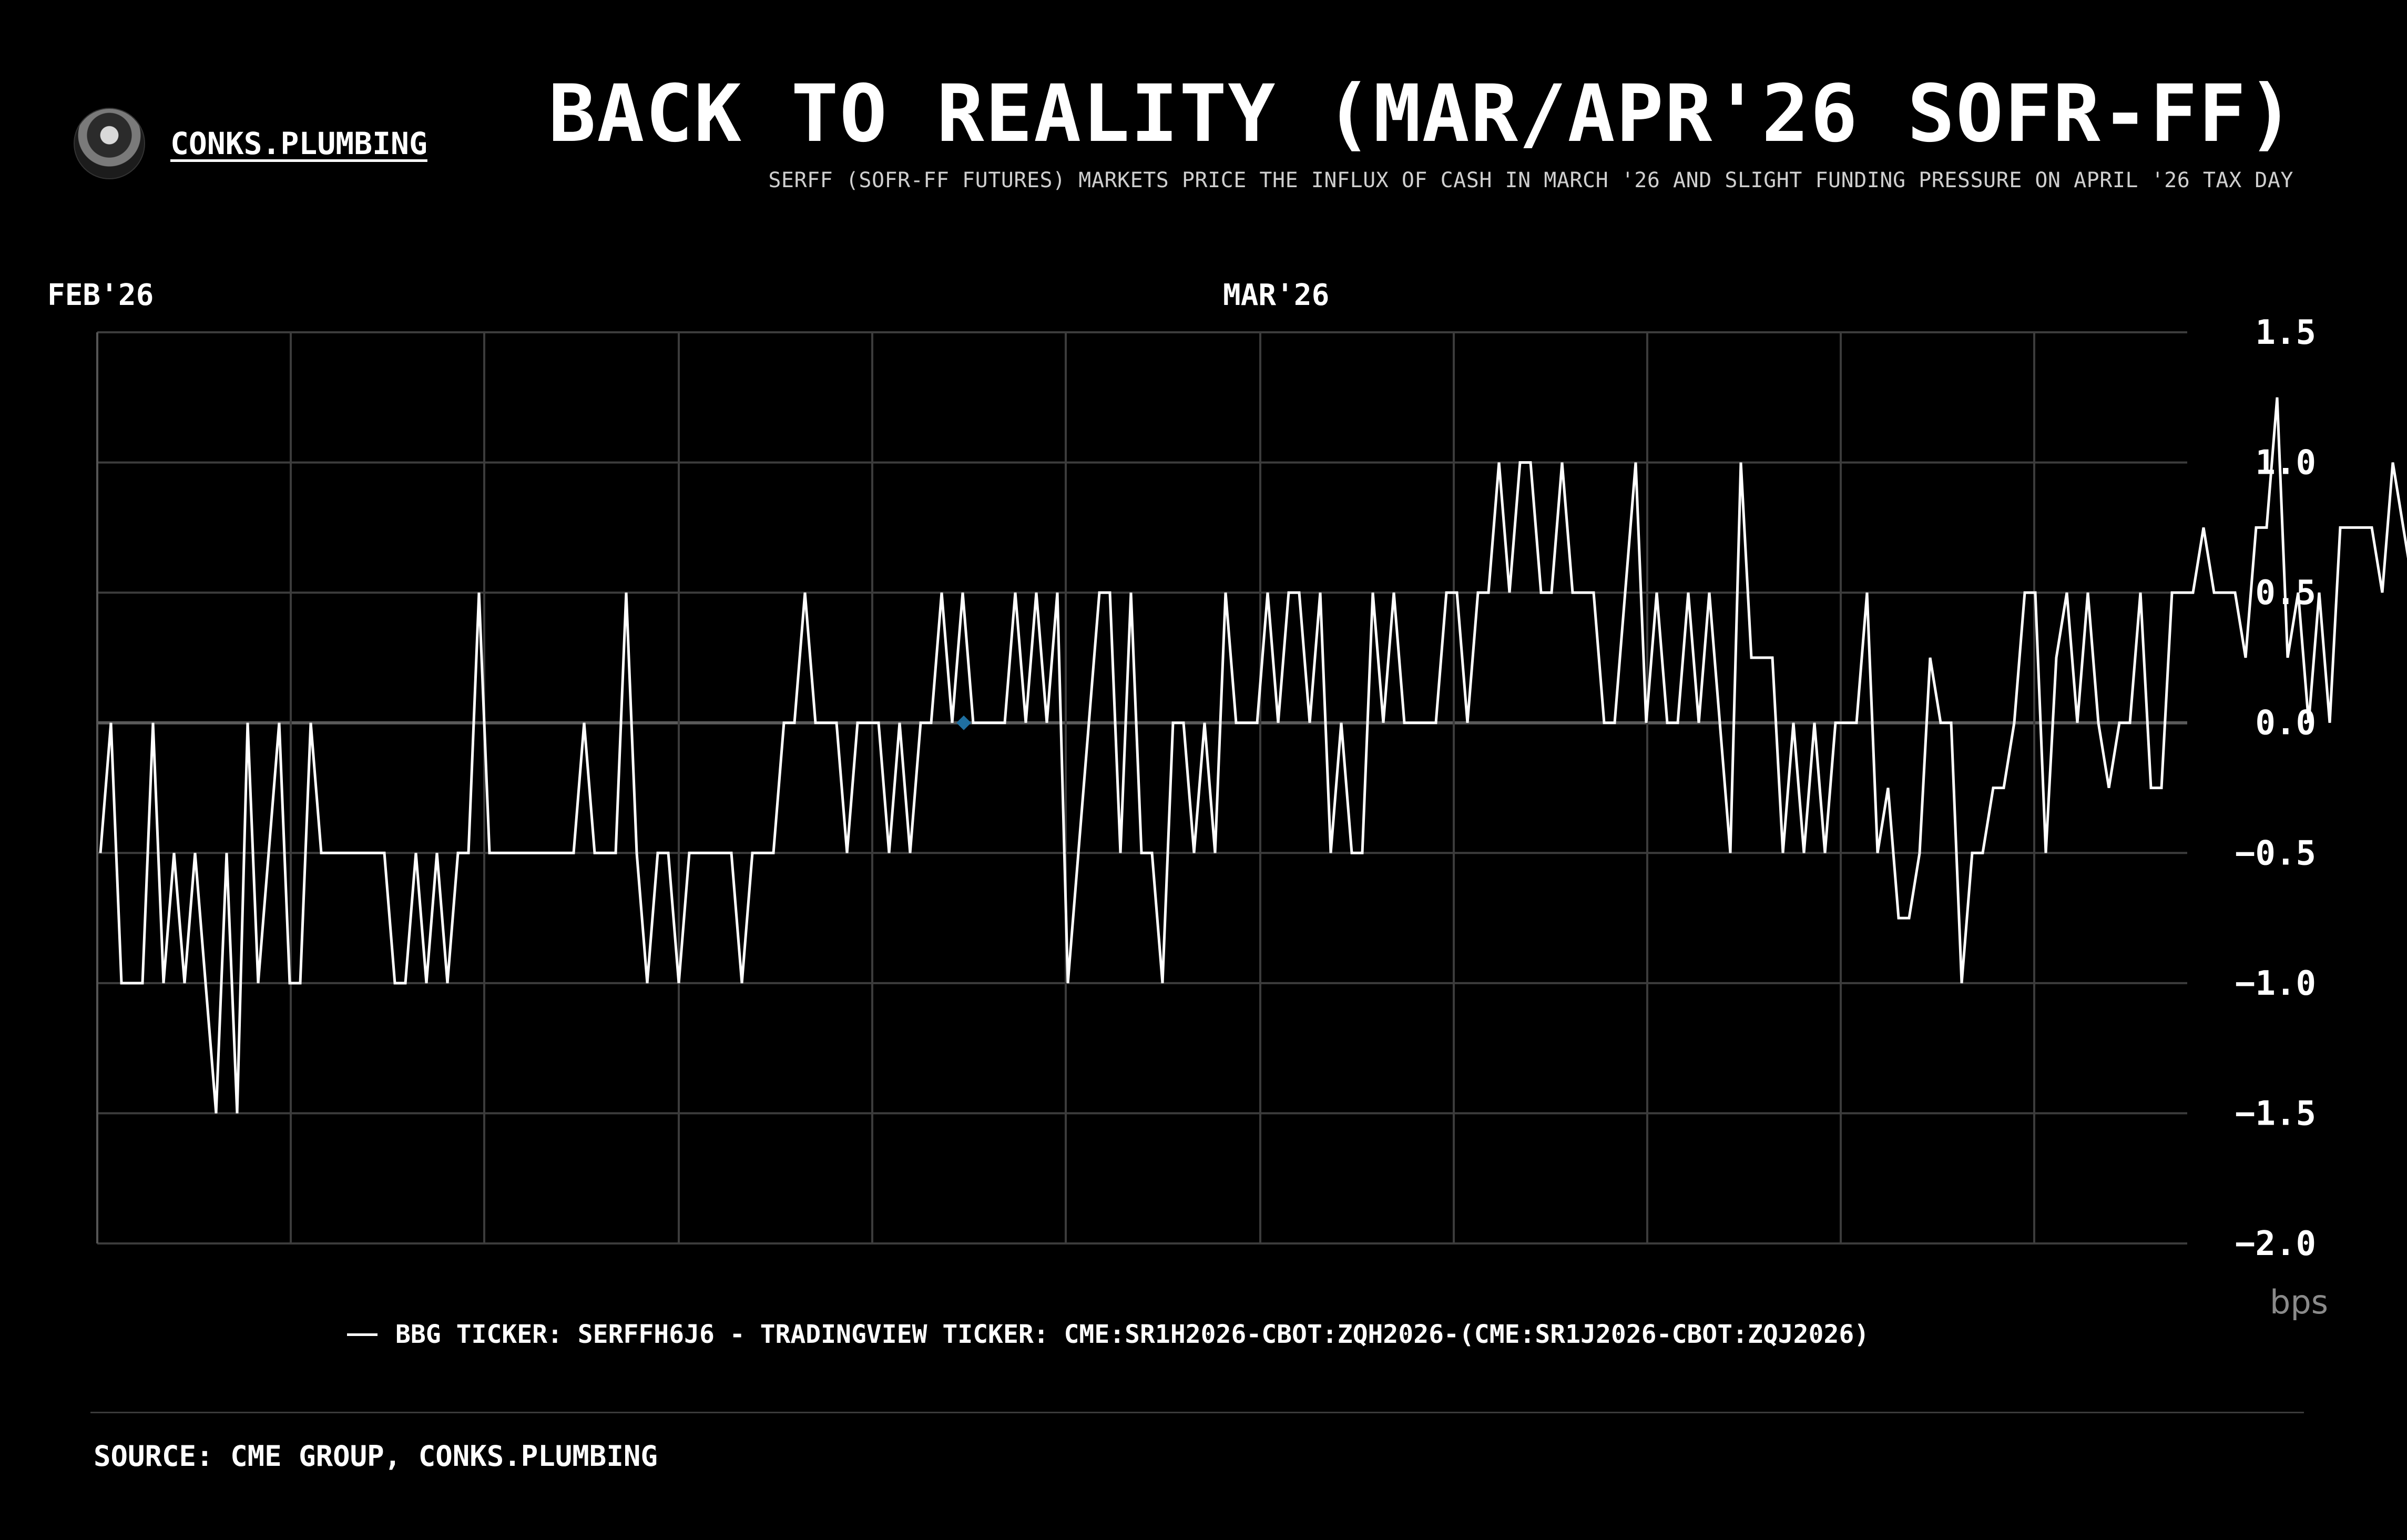  What do you see at coordinates (2275, 1244) in the screenshot?
I see `y-tick-label: −2.0` at bounding box center [2275, 1244].